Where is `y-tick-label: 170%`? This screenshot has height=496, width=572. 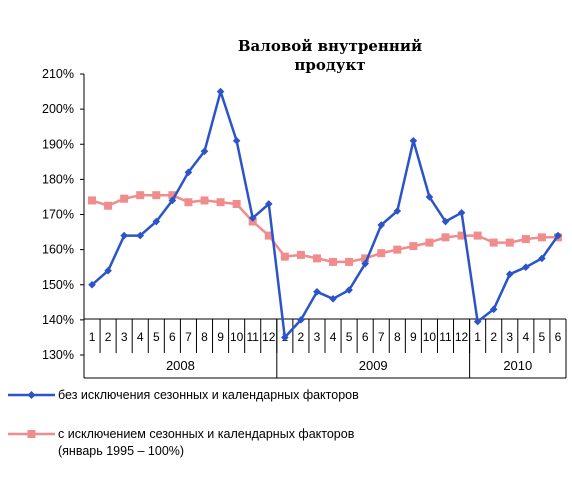 y-tick-label: 170% is located at coordinates (58, 215).